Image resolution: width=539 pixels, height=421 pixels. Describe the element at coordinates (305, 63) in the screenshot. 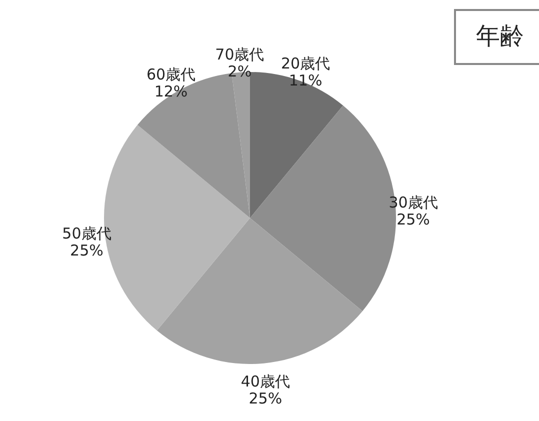

I see `slice-label: 20歳代` at that location.